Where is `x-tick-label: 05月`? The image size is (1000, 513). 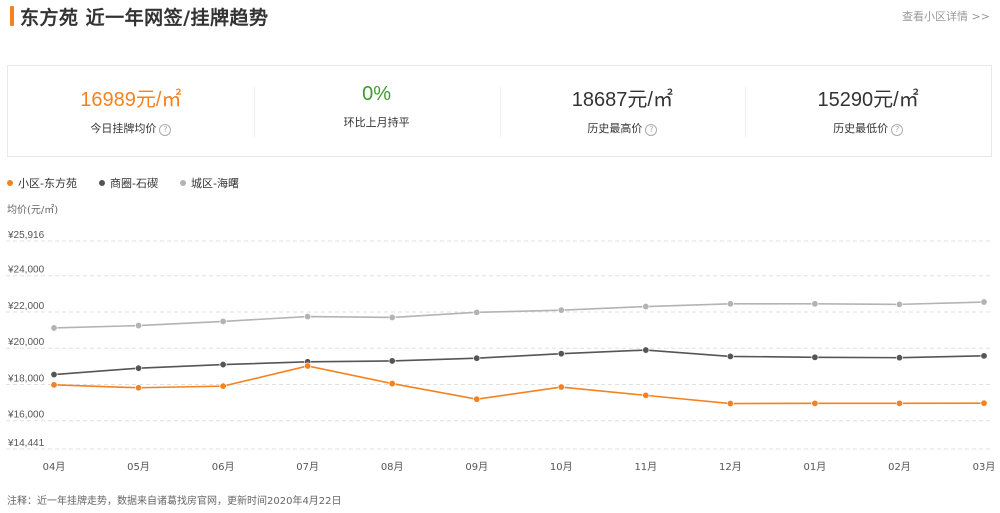 x-tick-label: 05月 is located at coordinates (138, 467).